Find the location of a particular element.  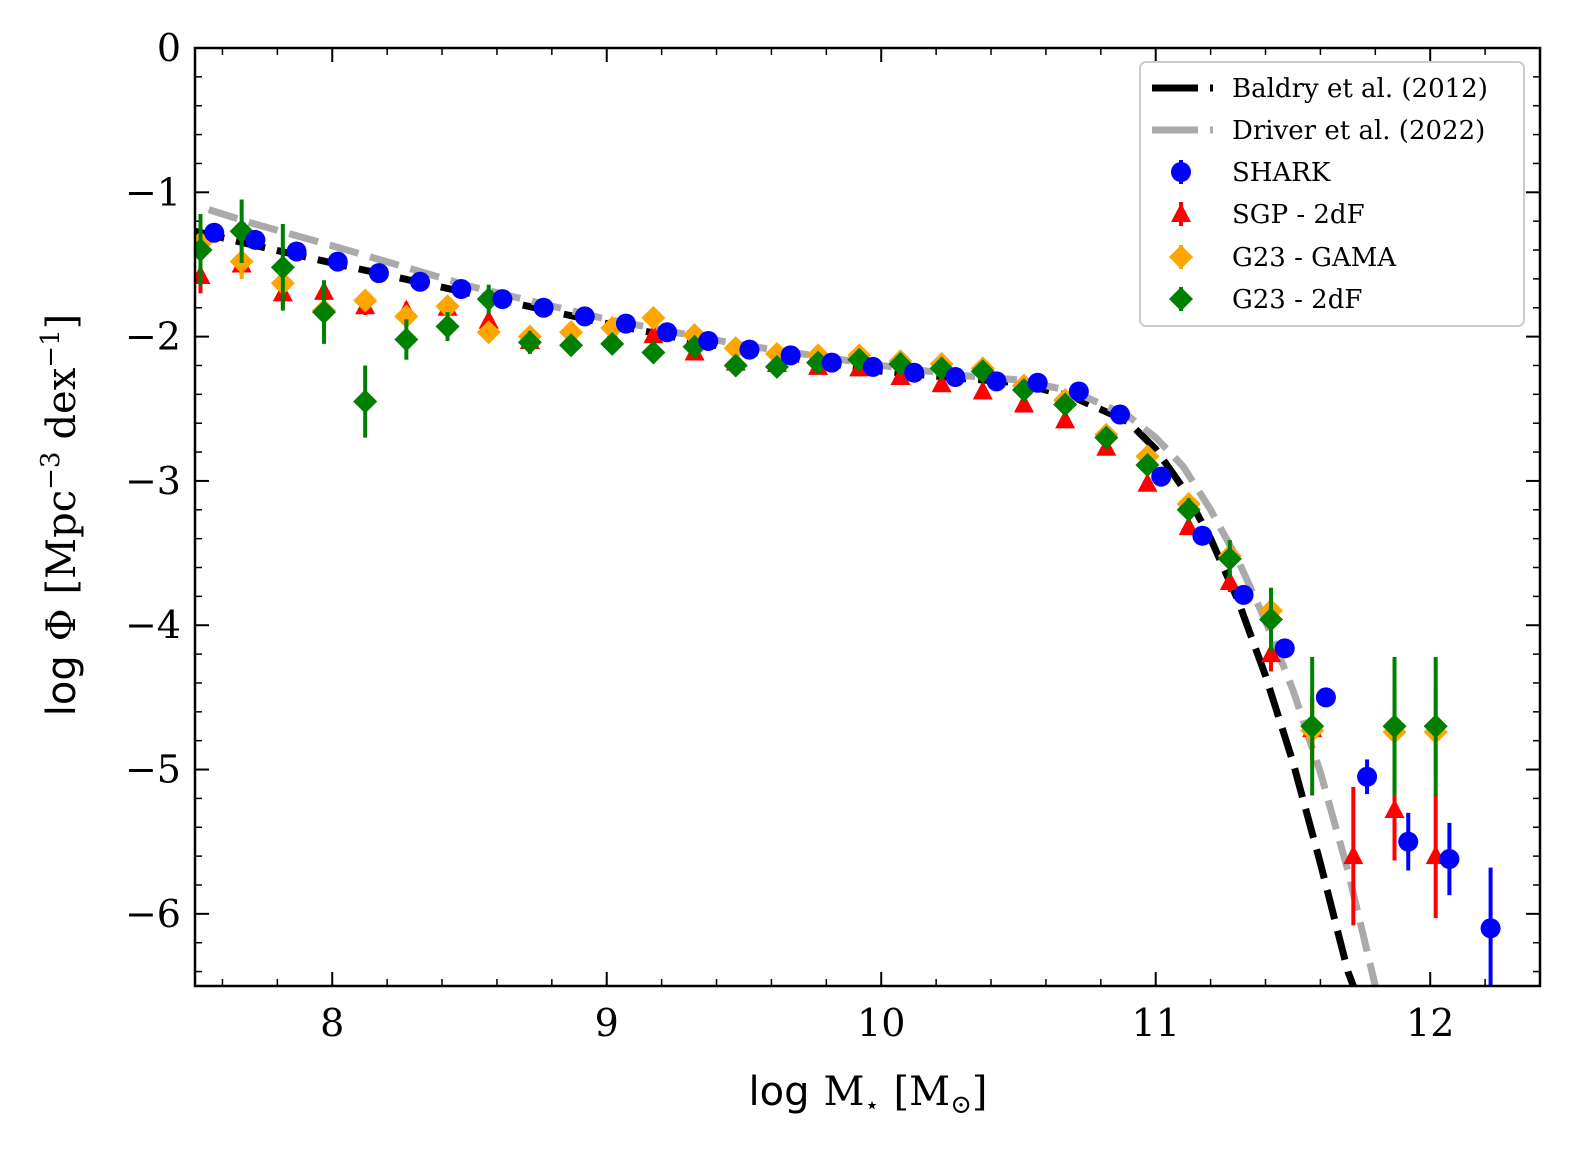

x-tick-label: 10 is located at coordinates (881, 1023).